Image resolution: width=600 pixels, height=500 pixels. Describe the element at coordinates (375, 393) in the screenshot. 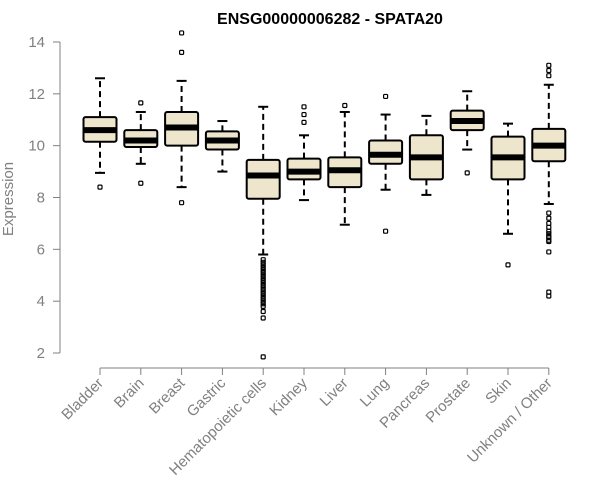

I see `x-tick-label: Lung` at that location.